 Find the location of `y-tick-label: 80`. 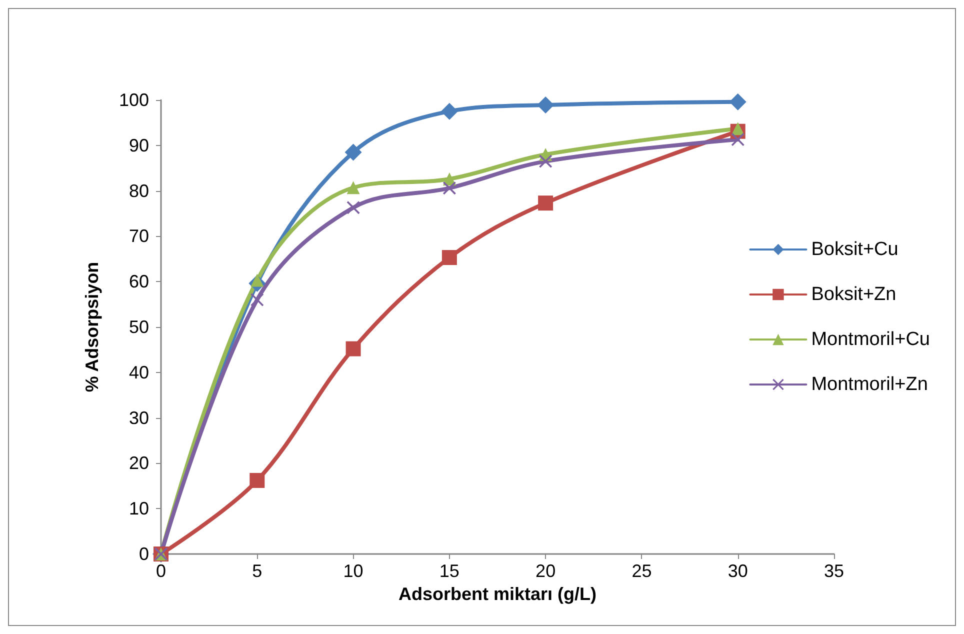

y-tick-label: 80 is located at coordinates (138, 190).